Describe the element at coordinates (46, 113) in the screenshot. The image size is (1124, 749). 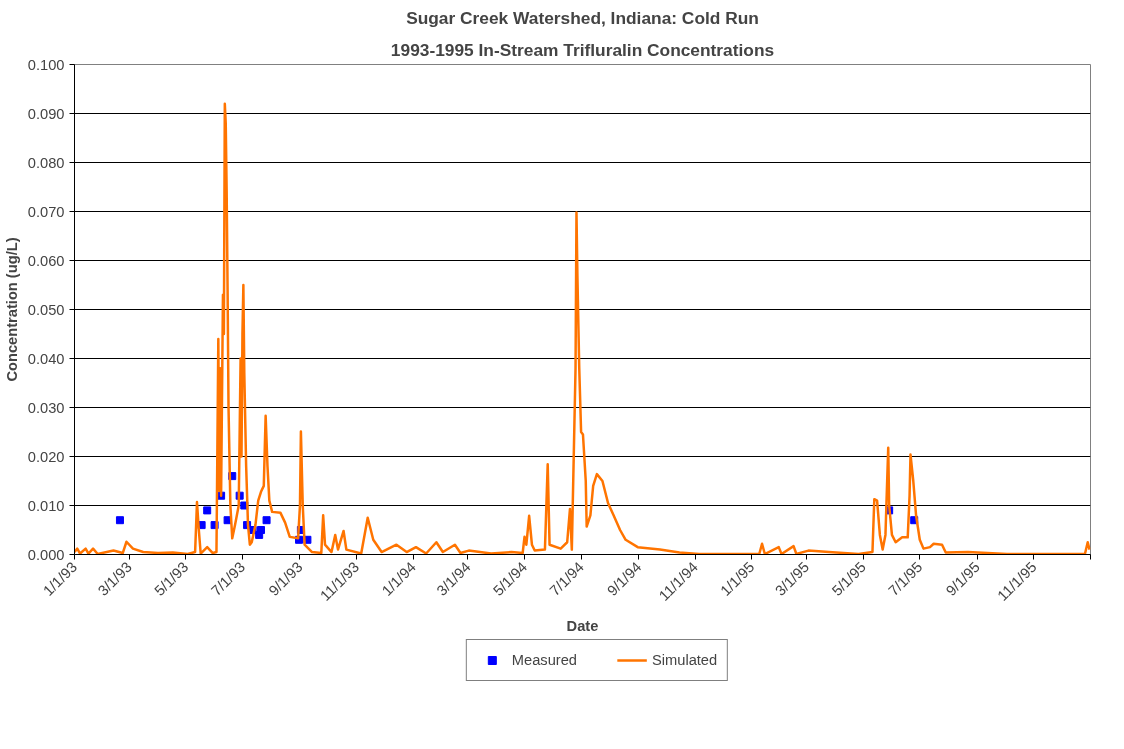
I see `y-tick-label: 0.090` at that location.